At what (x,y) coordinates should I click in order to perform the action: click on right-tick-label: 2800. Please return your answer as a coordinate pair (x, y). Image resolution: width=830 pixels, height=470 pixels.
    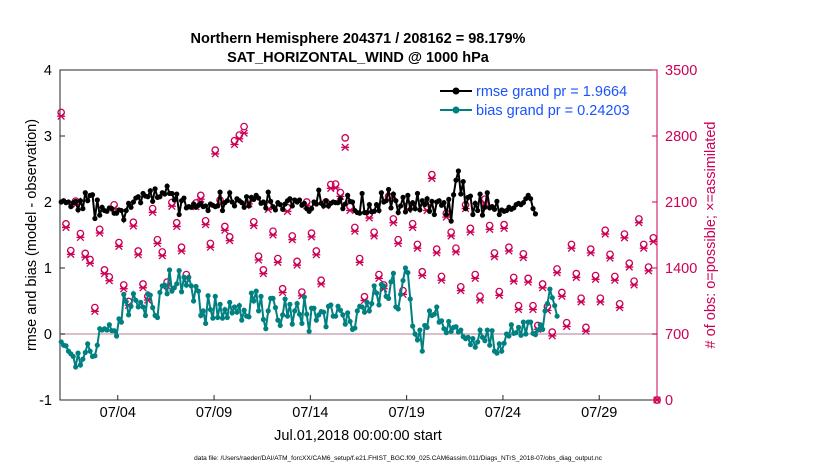
    Looking at the image, I should click on (681, 137).